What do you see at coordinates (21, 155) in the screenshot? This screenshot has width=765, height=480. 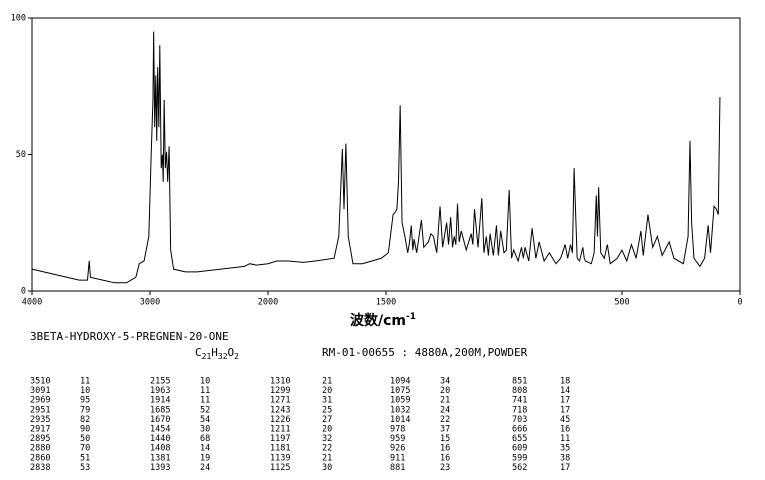 I see `y-tick-label: 50` at bounding box center [21, 155].